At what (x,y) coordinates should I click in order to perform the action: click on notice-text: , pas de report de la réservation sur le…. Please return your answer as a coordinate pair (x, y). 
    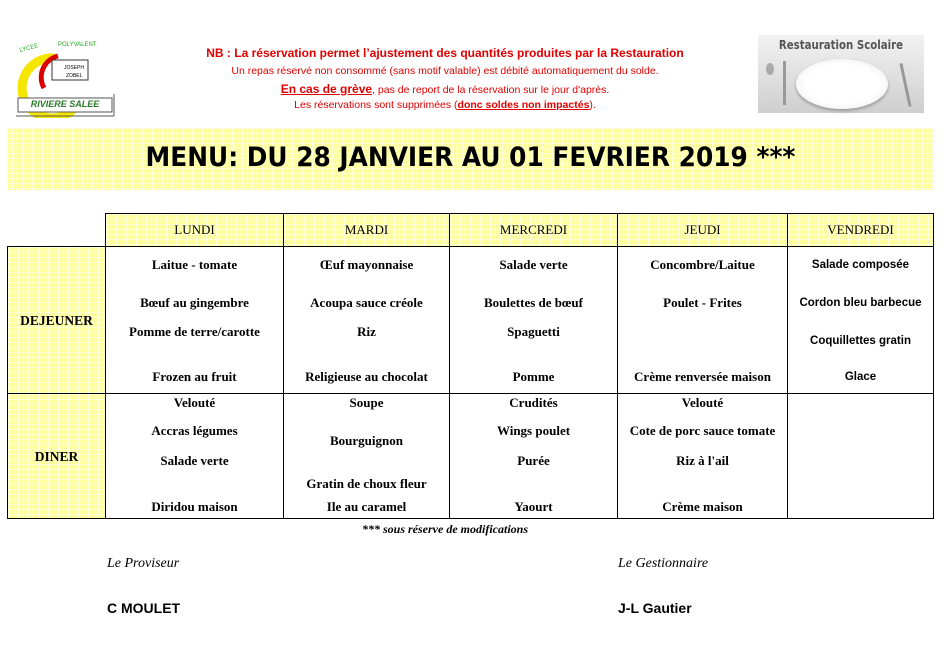
    Looking at the image, I should click on (491, 90).